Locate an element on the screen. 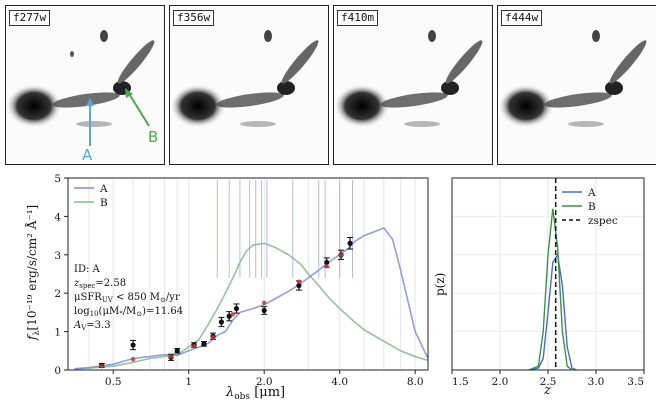 The width and height of the screenshot is (656, 402). sed-xtick-label: 1 is located at coordinates (188, 382).